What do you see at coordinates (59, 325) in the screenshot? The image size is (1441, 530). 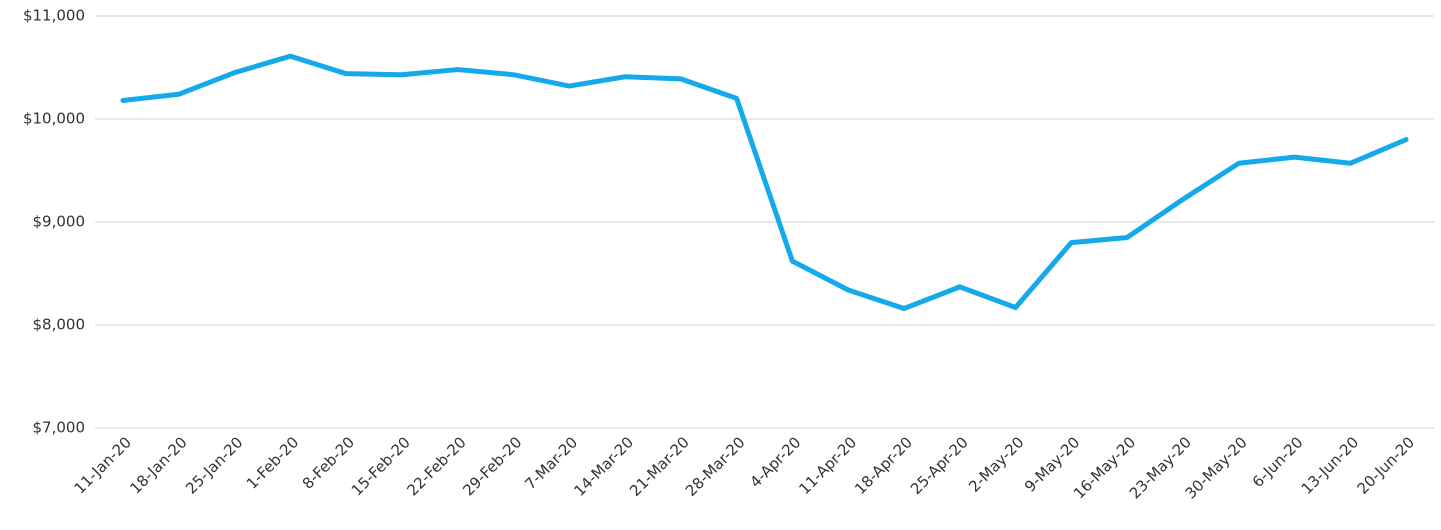 I see `y-tick-label: $8,000` at bounding box center [59, 325].